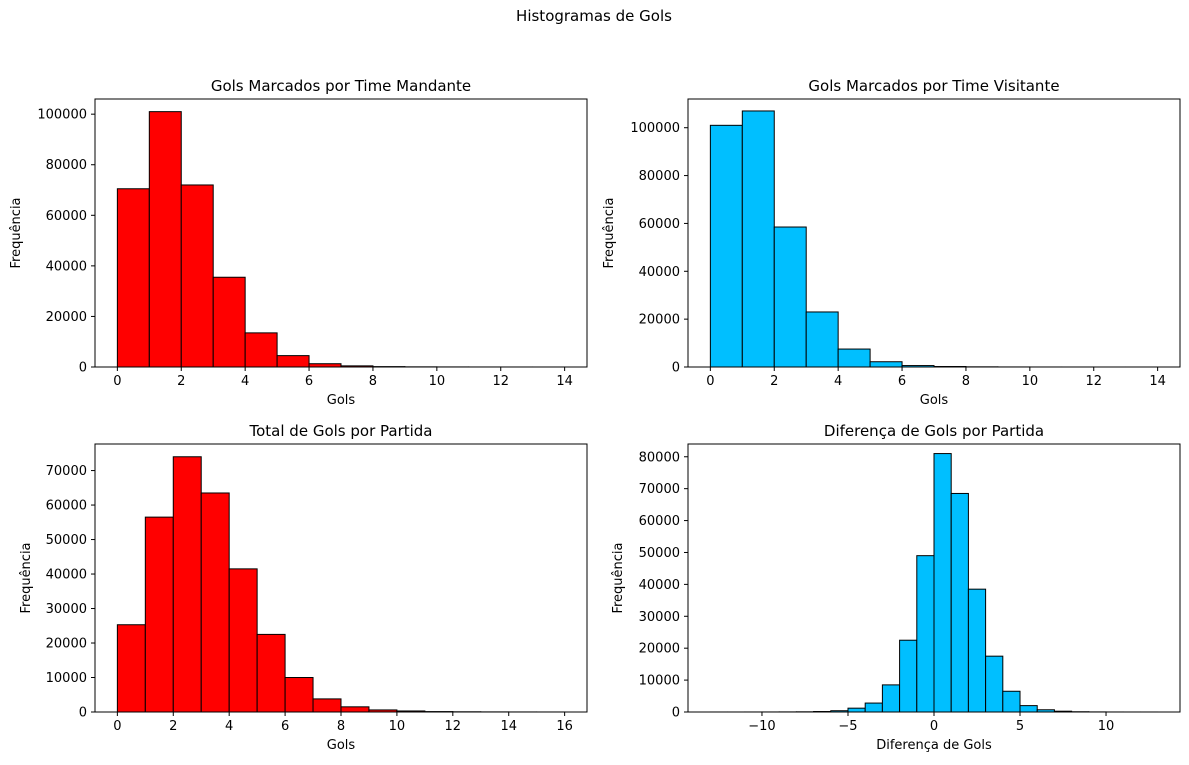 This screenshot has width=1189, height=765. Describe the element at coordinates (847, 726) in the screenshot. I see `x-tick-label: −5` at that location.